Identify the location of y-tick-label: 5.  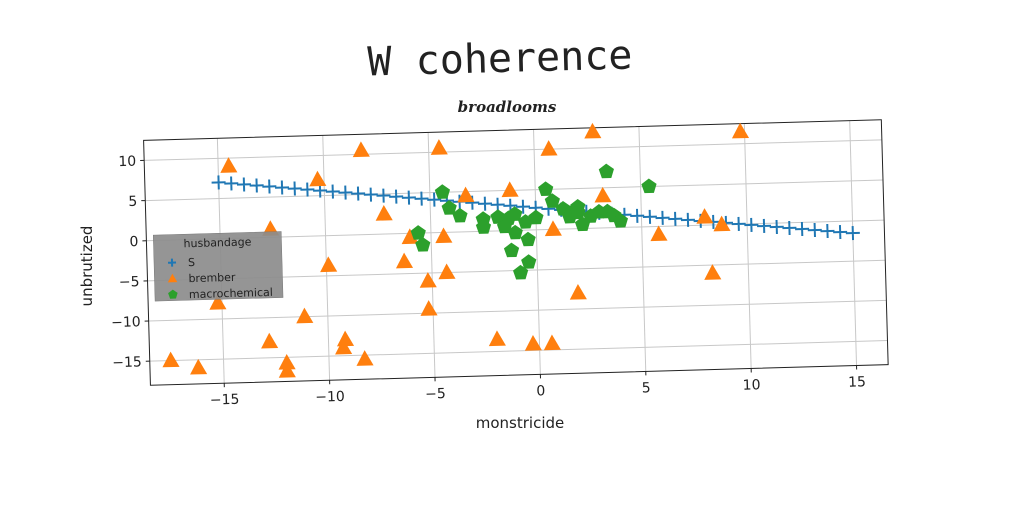
(132, 202).